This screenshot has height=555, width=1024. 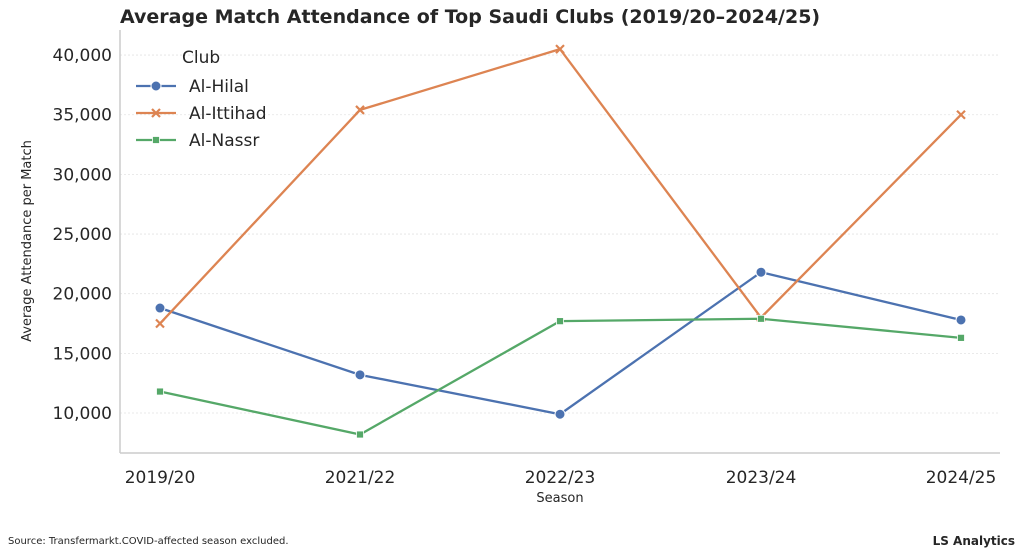 What do you see at coordinates (160, 478) in the screenshot?
I see `x-tick-label: 2019/20` at bounding box center [160, 478].